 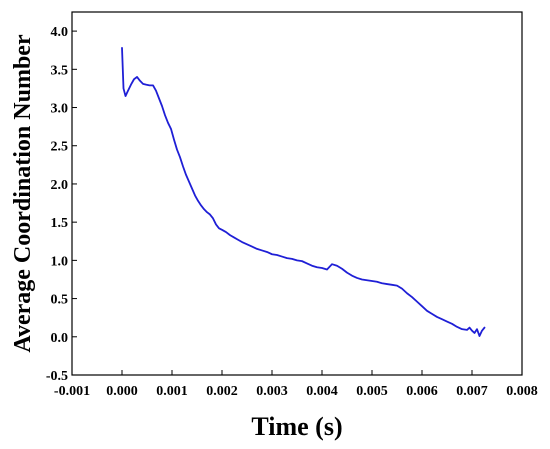 What do you see at coordinates (60, 185) in the screenshot?
I see `y-tick-label: 2.0` at bounding box center [60, 185].